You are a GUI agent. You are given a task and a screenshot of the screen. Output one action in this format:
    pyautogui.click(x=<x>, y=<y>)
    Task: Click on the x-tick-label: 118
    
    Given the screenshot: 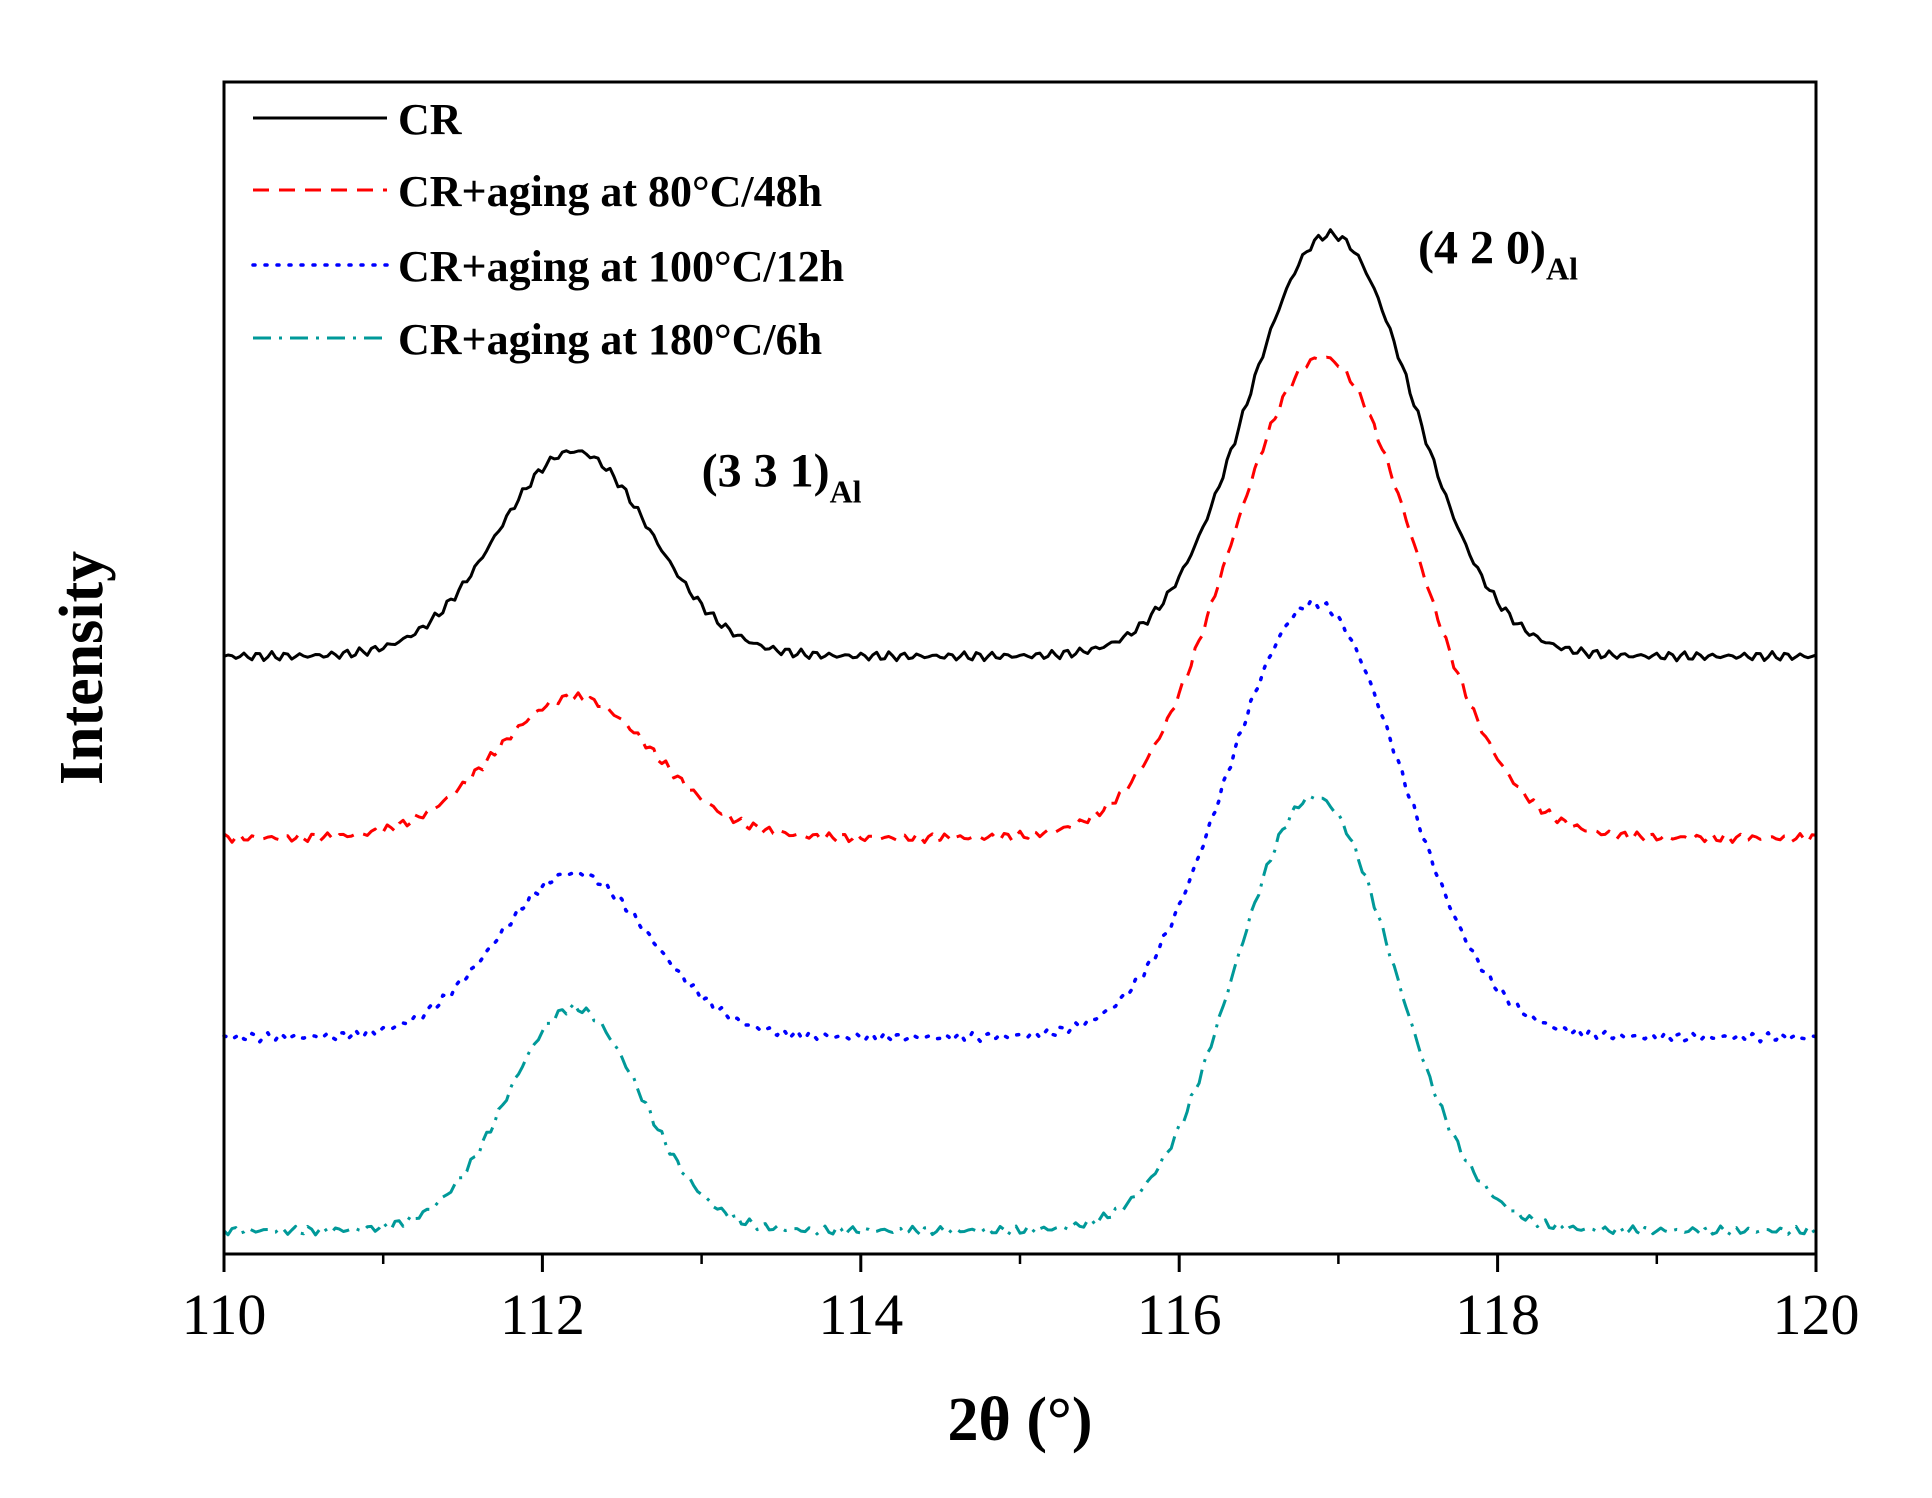 What is the action you would take?
    pyautogui.click(x=1497, y=1314)
    